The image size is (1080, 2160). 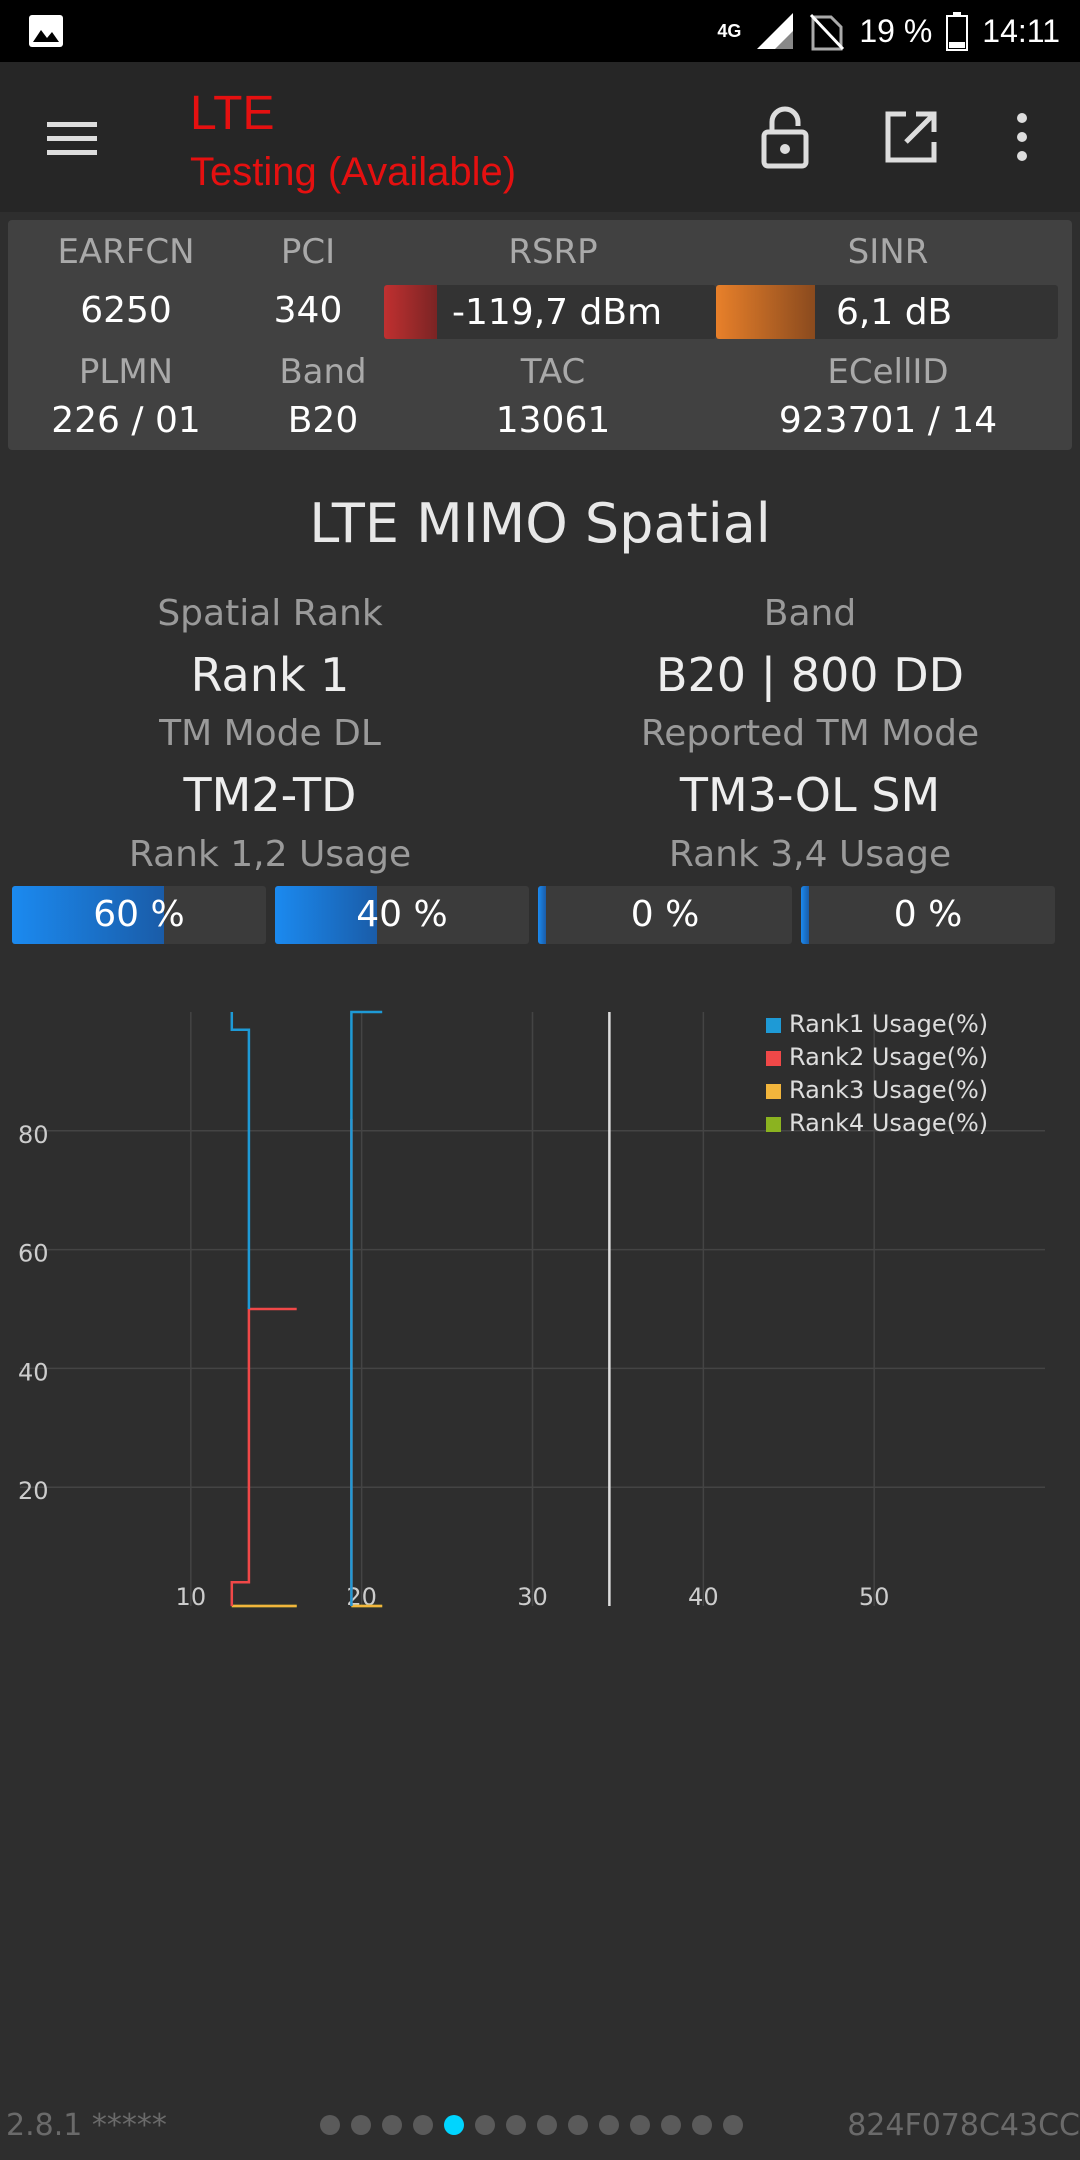 What do you see at coordinates (557, 312) in the screenshot?
I see `rsrp-value: -119,7 dBm` at bounding box center [557, 312].